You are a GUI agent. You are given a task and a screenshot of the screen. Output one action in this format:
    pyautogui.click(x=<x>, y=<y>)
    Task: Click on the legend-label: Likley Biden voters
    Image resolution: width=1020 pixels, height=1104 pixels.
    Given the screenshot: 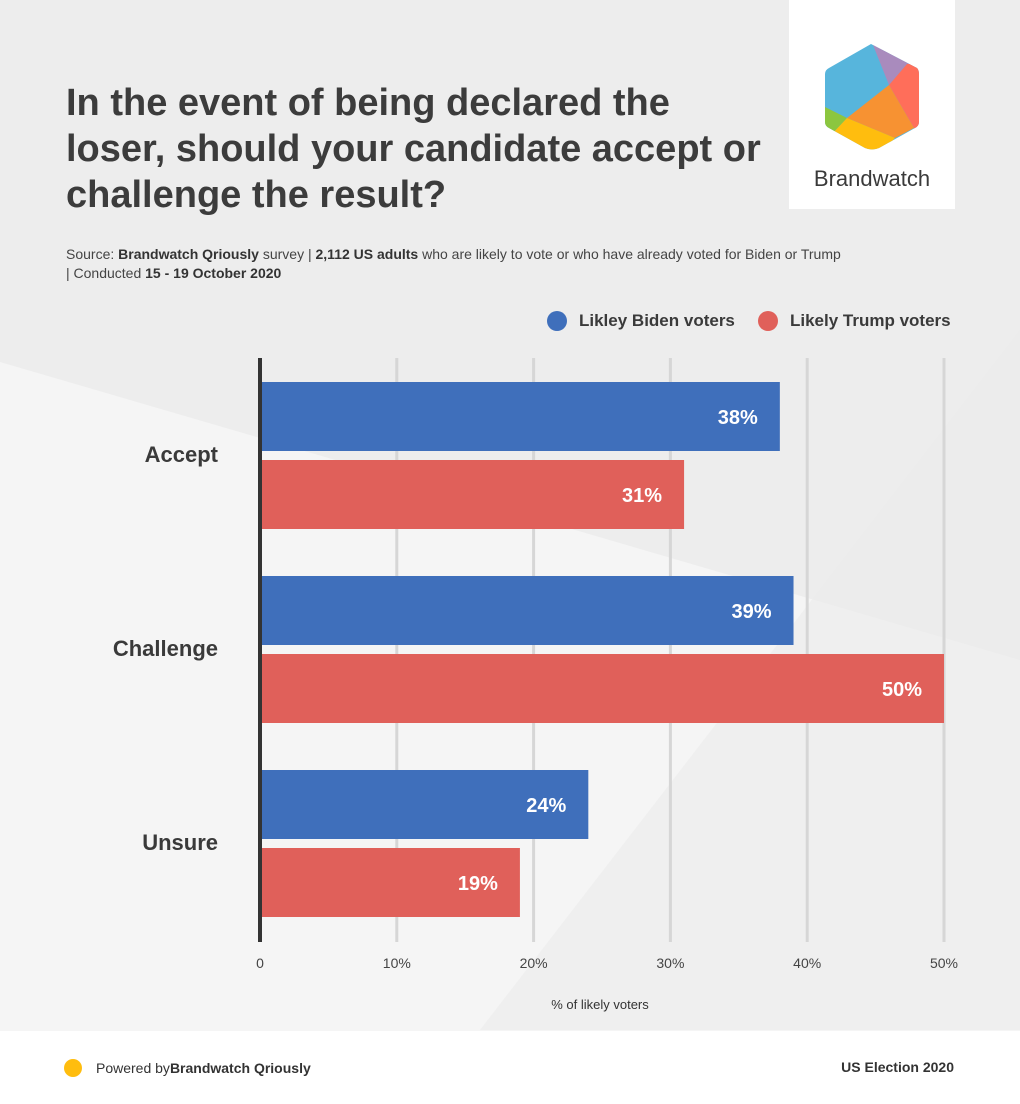 What is the action you would take?
    pyautogui.click(x=657, y=320)
    